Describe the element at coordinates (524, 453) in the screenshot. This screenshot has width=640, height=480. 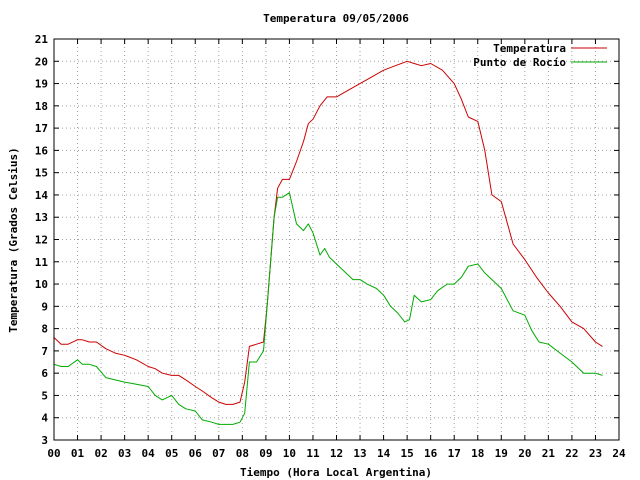
I see `x-tick-label: 20` at that location.